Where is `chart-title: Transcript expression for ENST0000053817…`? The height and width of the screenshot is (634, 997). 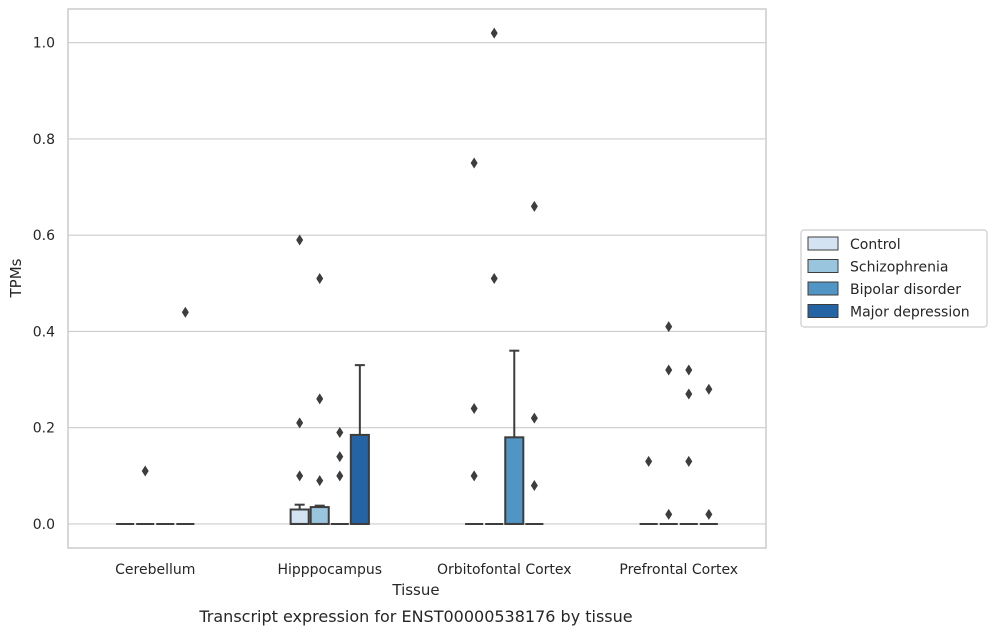 chart-title: Transcript expression for ENST0000053817… is located at coordinates (415, 616).